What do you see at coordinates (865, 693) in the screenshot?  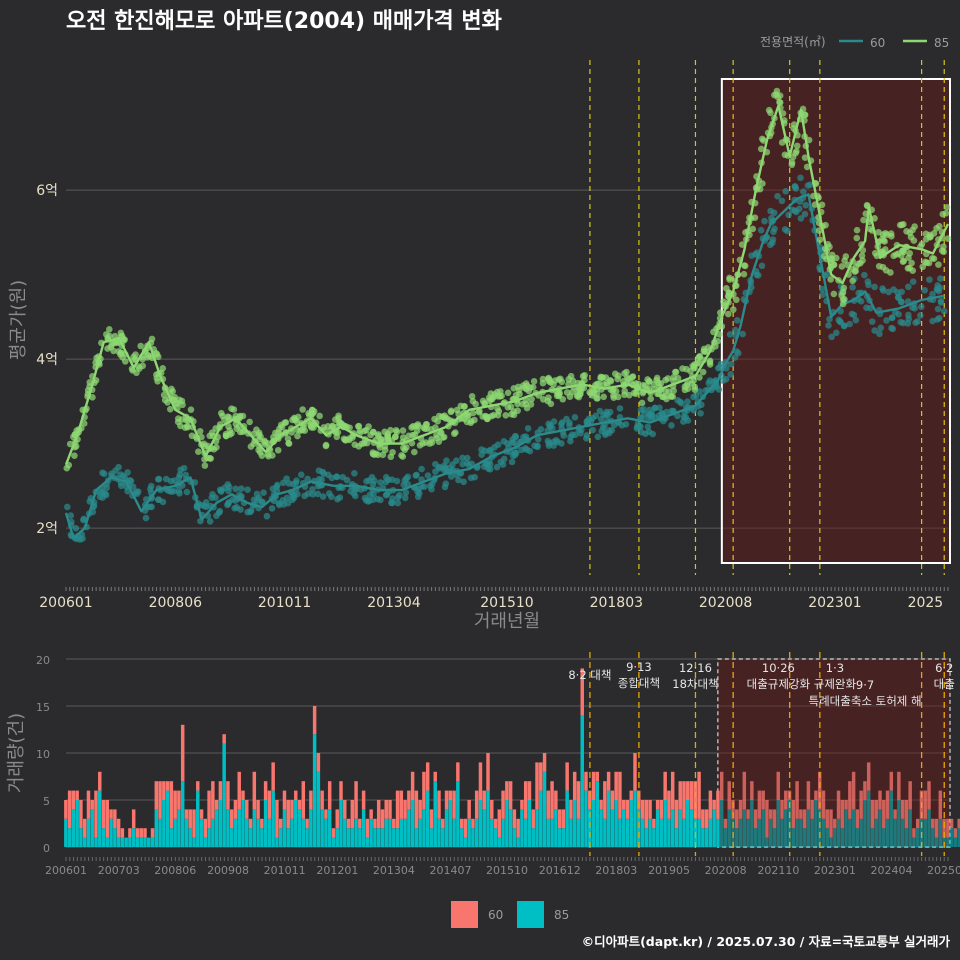 I see `policy-annotation: 9·7 특례대출축소 토허제 해` at bounding box center [865, 693].